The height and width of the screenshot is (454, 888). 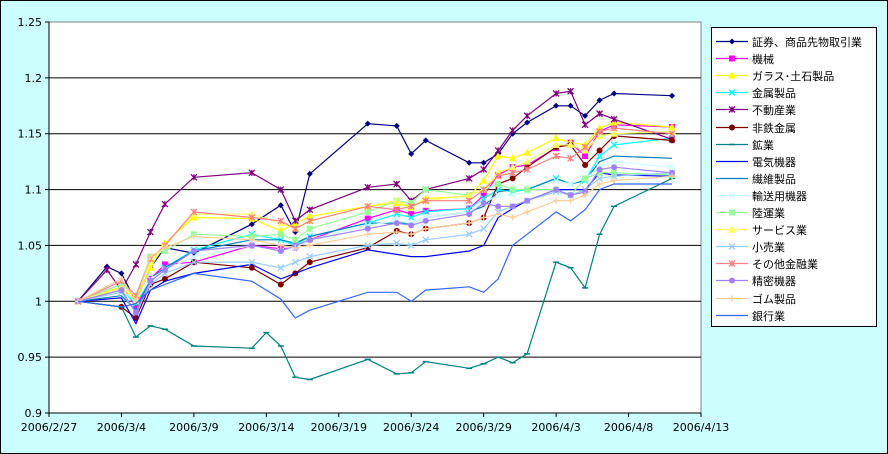 What do you see at coordinates (193, 427) in the screenshot?
I see `x-tick-label: 2006/3/9` at bounding box center [193, 427].